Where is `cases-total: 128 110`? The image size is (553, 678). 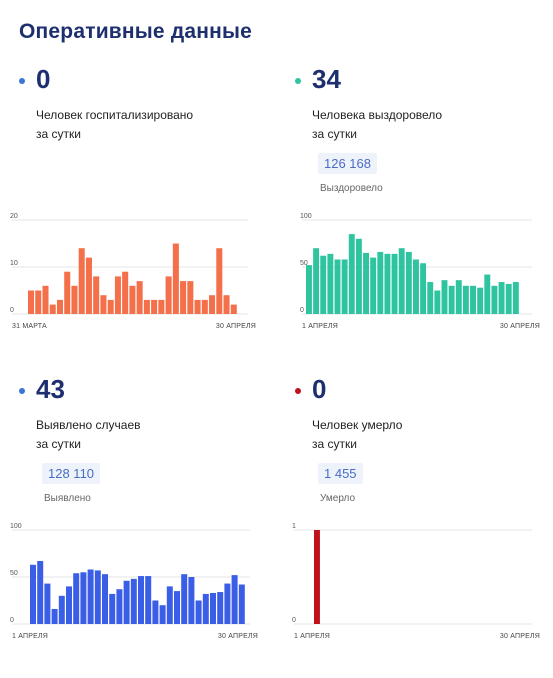 cases-total: 128 110 is located at coordinates (71, 473).